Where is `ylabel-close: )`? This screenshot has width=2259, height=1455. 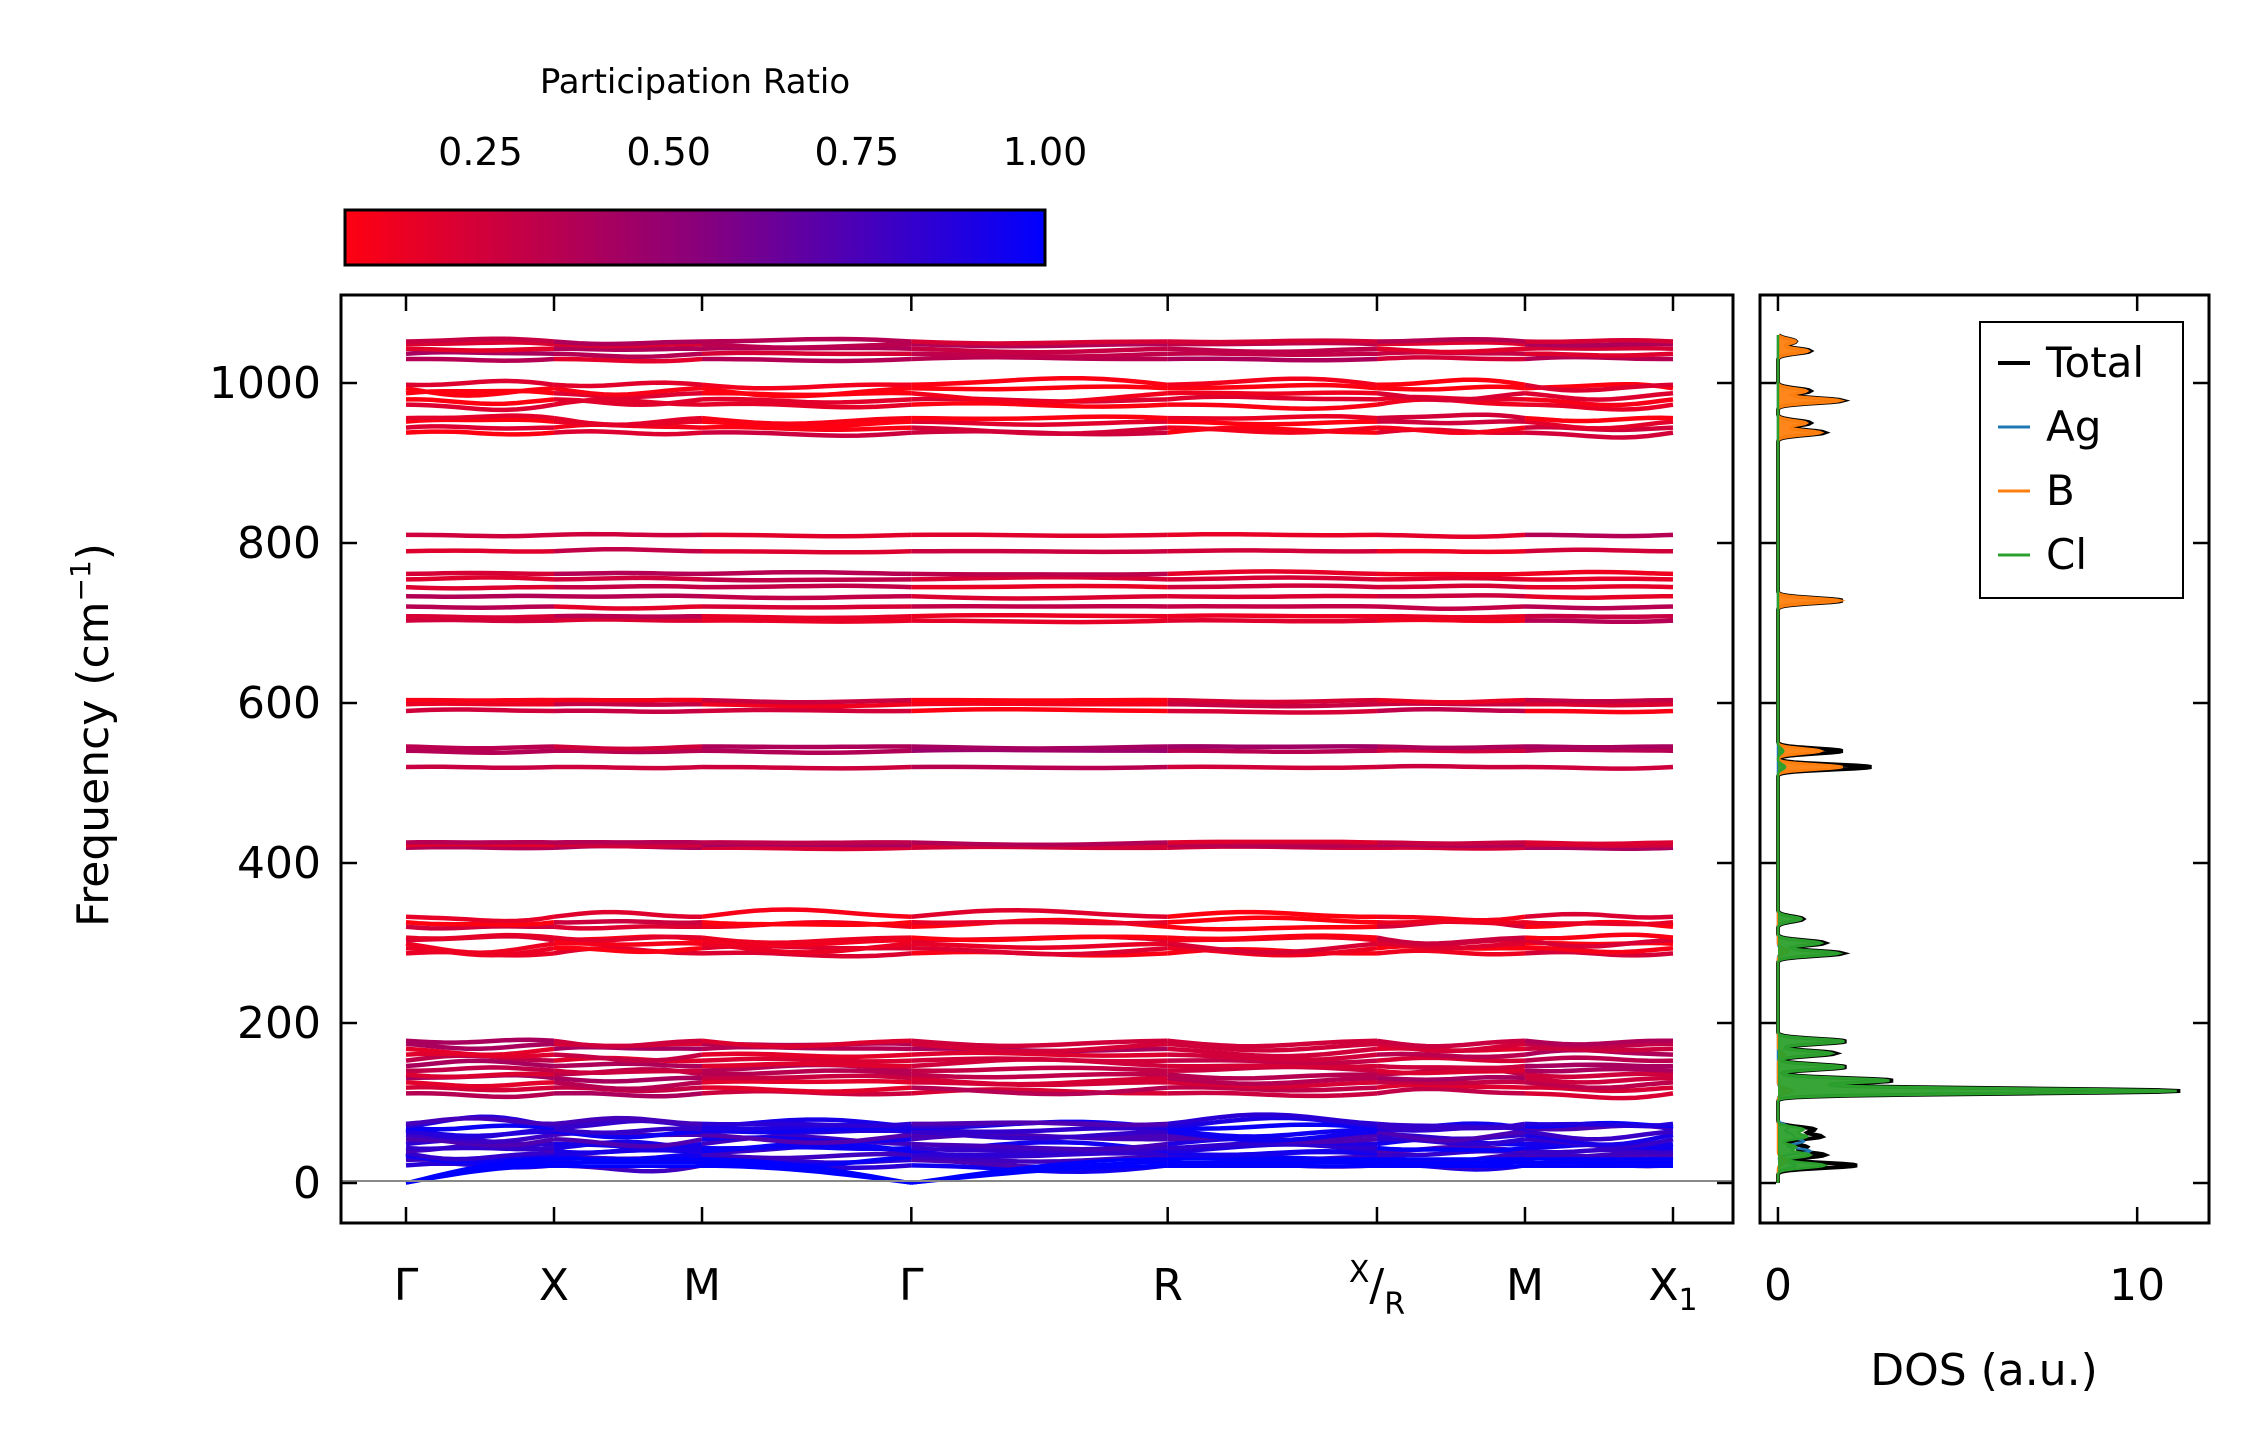
ylabel-close: ) is located at coordinates (93, 551).